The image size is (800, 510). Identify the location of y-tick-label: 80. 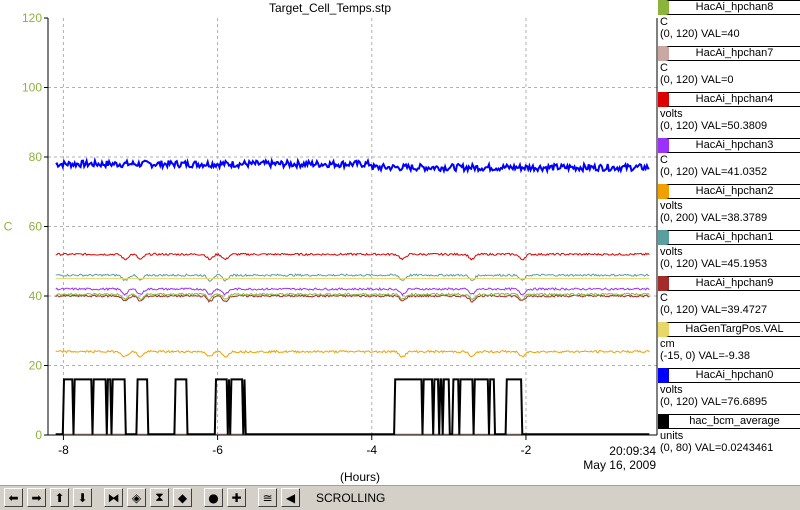
(36, 157).